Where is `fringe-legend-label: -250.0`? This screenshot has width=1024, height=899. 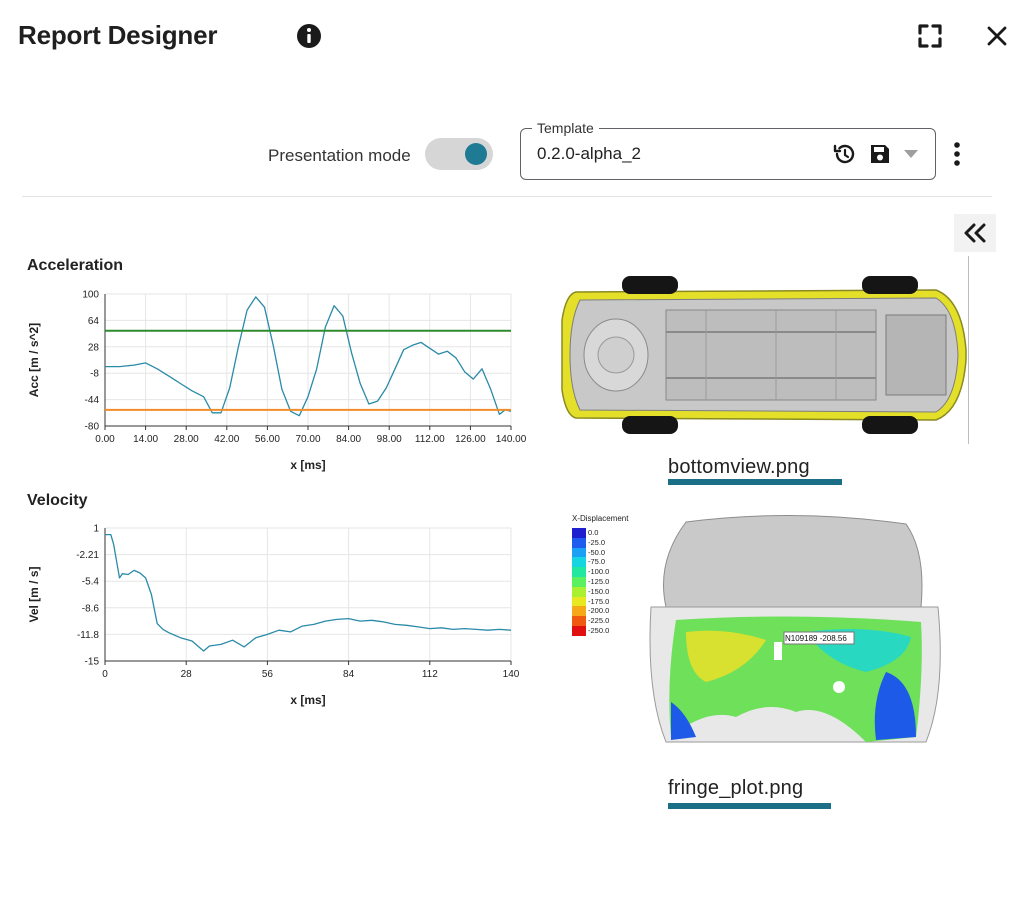 fringe-legend-label: -250.0 is located at coordinates (599, 630).